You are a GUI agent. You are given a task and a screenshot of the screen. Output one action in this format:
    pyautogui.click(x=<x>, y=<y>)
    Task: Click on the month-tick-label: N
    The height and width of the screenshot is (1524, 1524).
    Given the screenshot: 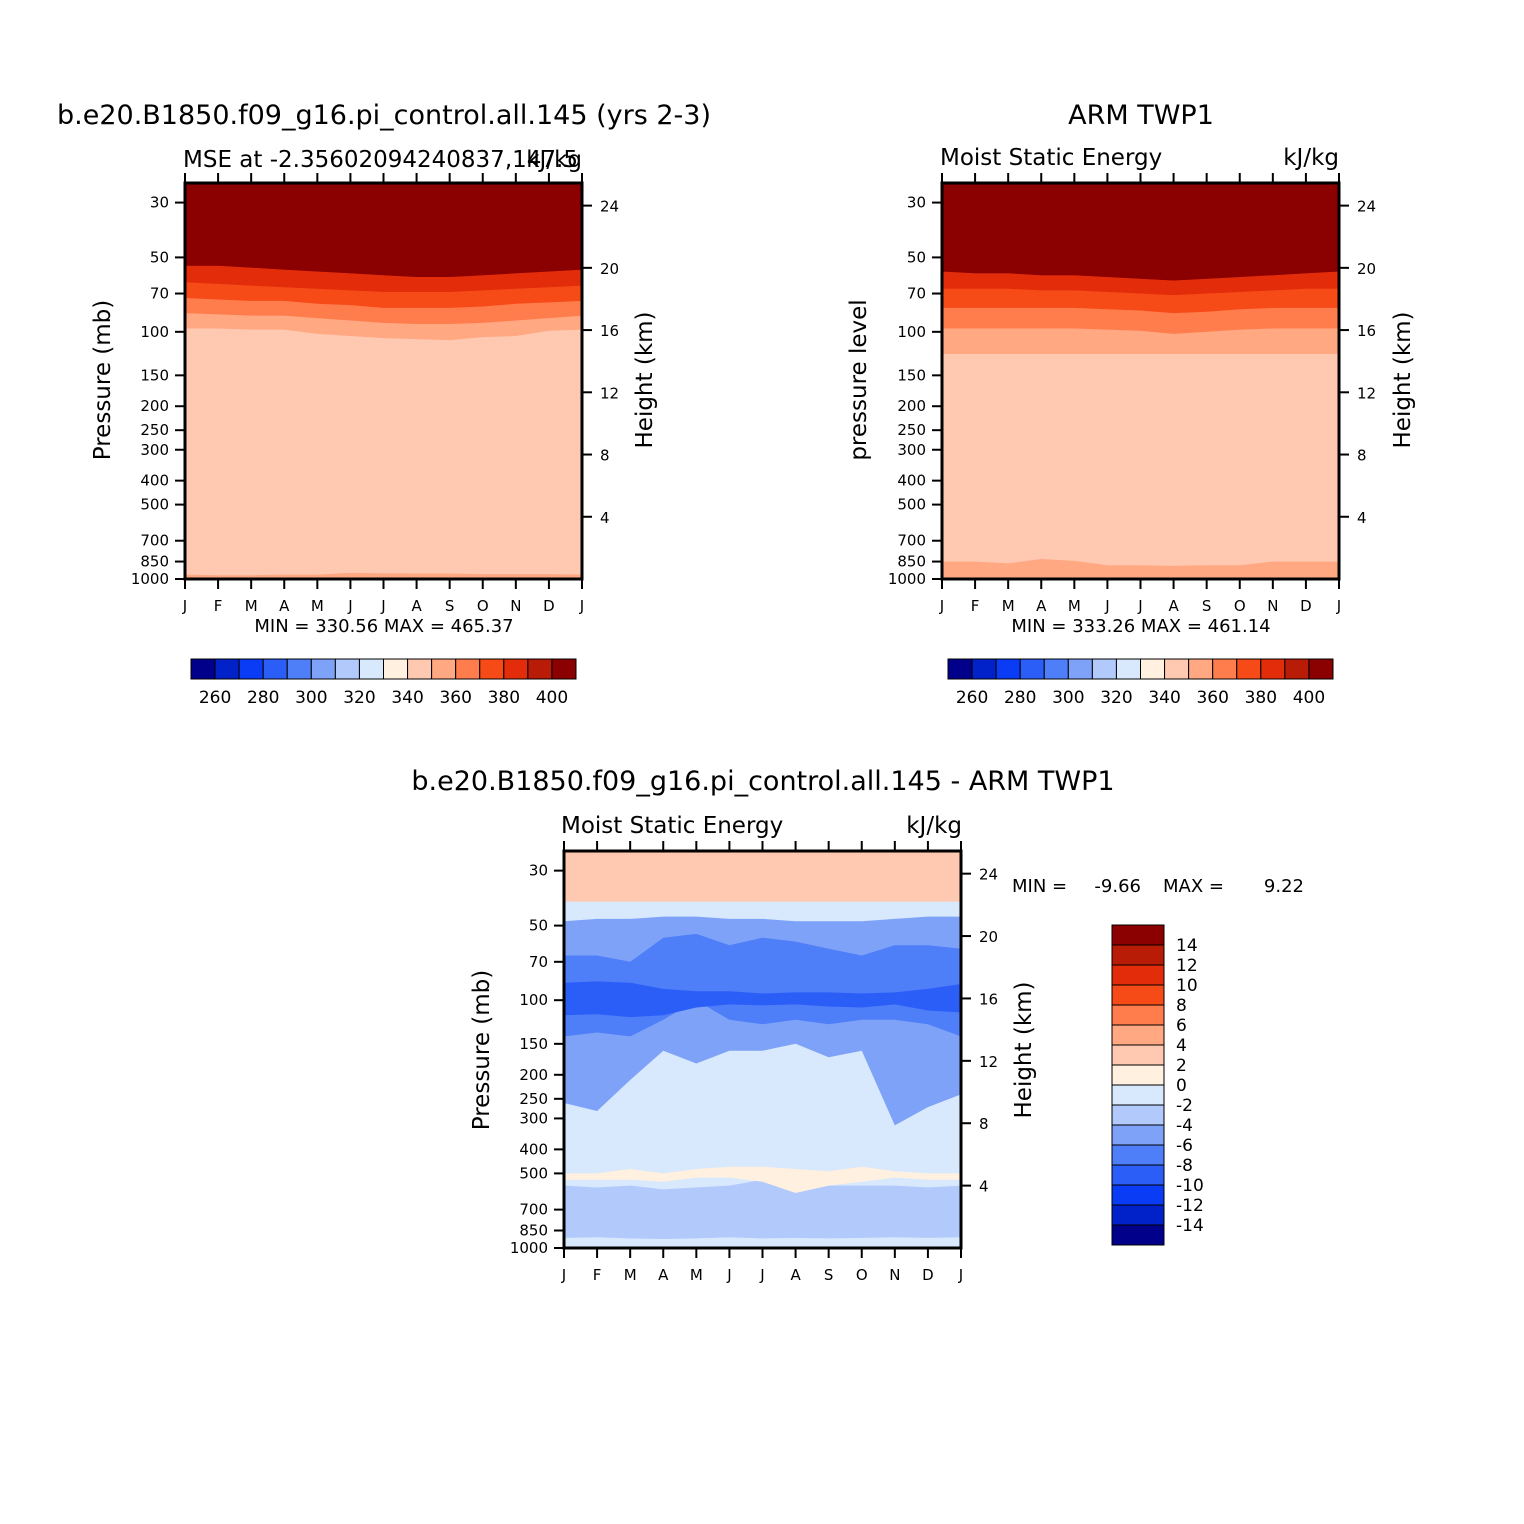 What is the action you would take?
    pyautogui.click(x=1272, y=606)
    